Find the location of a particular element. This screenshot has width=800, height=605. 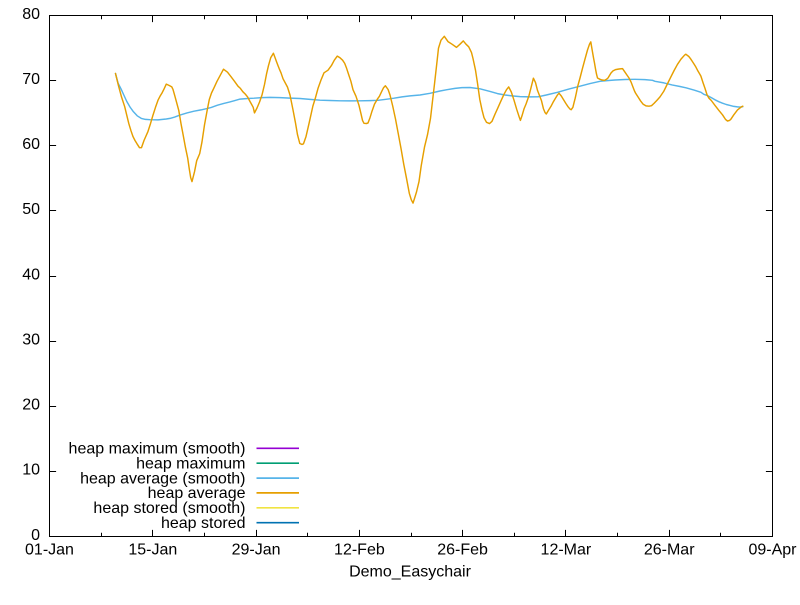

svg-text: 0 is located at coordinates (35, 535).